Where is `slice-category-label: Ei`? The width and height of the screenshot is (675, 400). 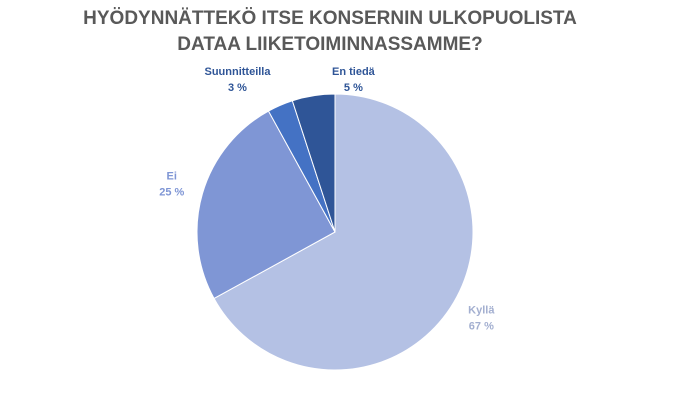 slice-category-label: Ei is located at coordinates (172, 176).